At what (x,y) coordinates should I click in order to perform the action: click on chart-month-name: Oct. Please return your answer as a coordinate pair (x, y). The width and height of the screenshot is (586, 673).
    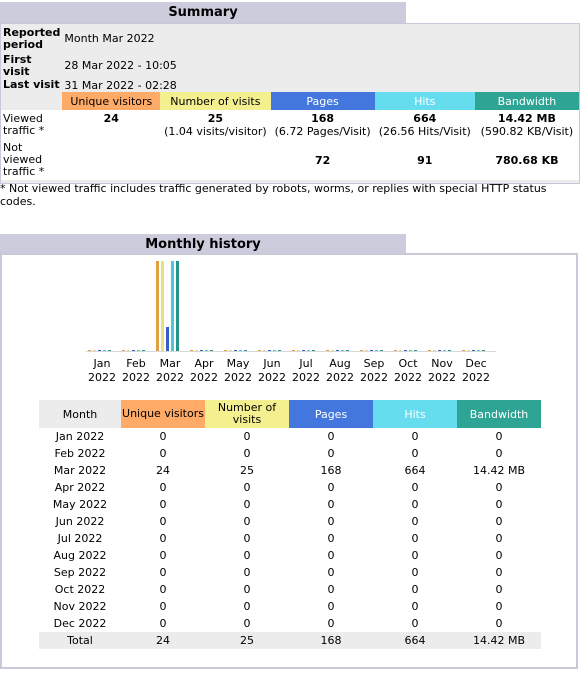
    Looking at the image, I should click on (408, 363).